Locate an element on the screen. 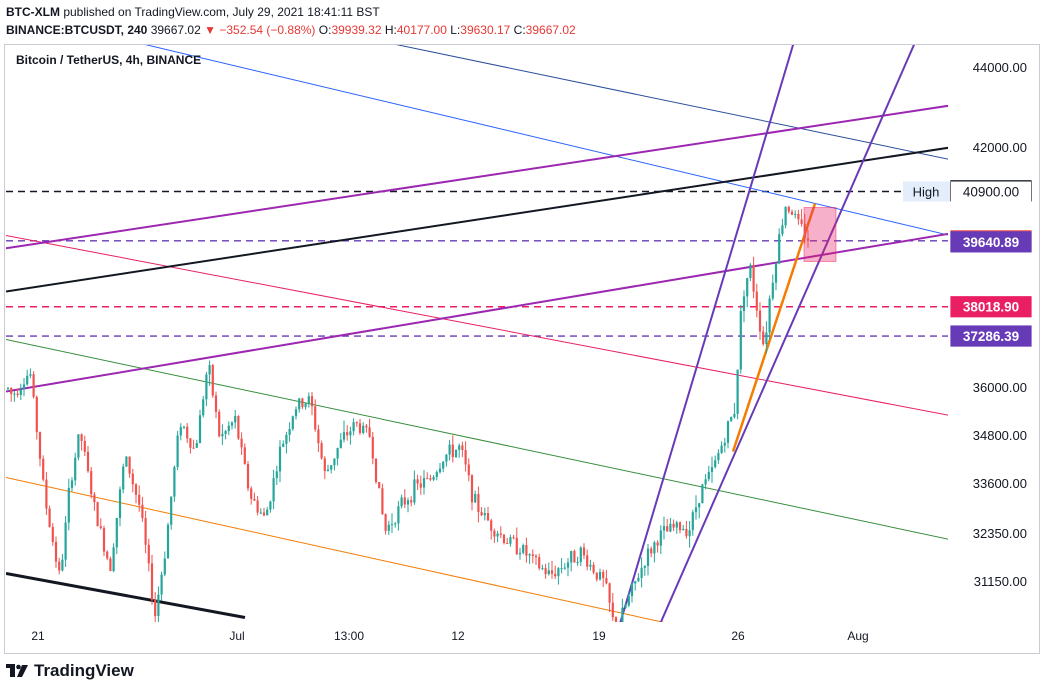 This screenshot has height=690, width=1046. price-label: High 40900.00 is located at coordinates (967, 191).